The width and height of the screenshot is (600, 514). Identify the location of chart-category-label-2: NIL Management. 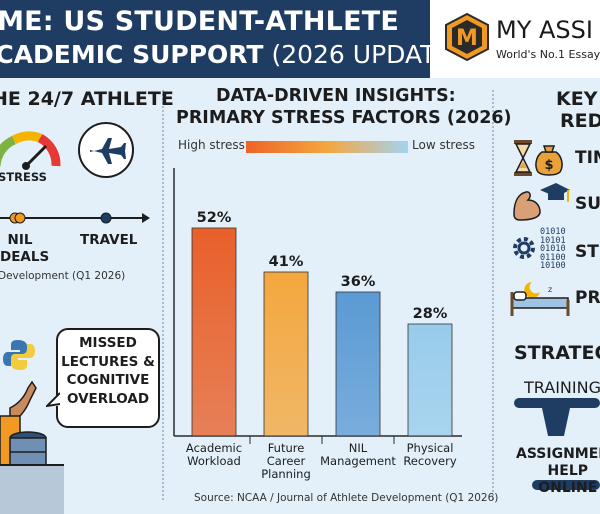
(358, 454).